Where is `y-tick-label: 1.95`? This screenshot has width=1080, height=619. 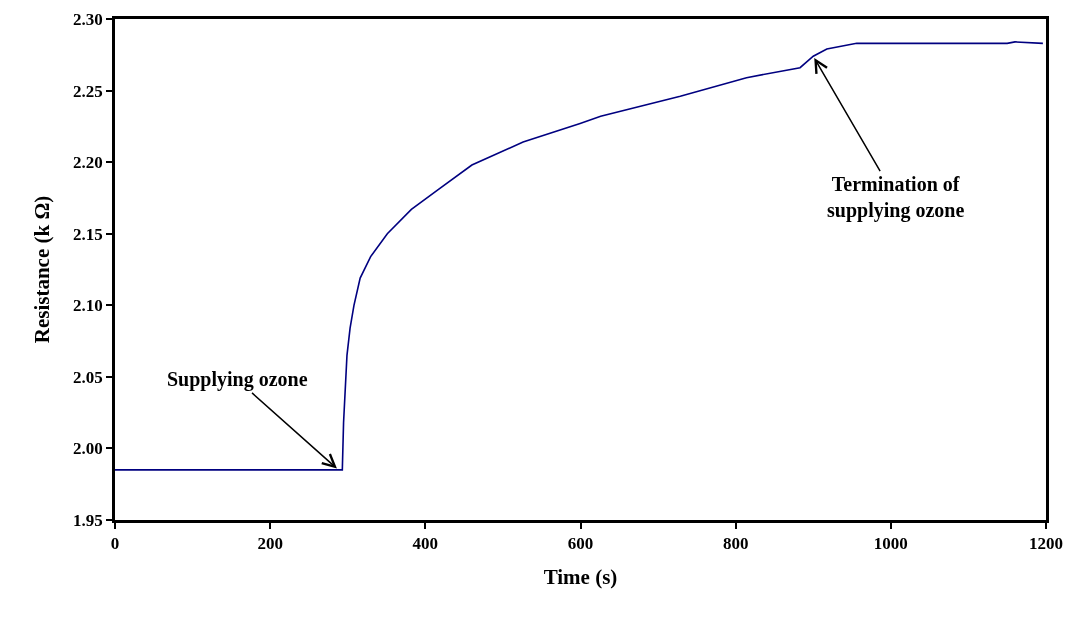
y-tick-label: 1.95 is located at coordinates (88, 520).